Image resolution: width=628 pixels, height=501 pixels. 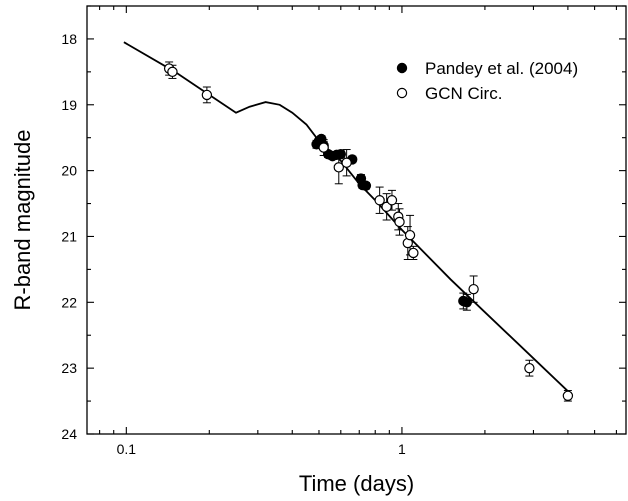 I want to click on y-tick-label: 18, so click(x=69, y=39).